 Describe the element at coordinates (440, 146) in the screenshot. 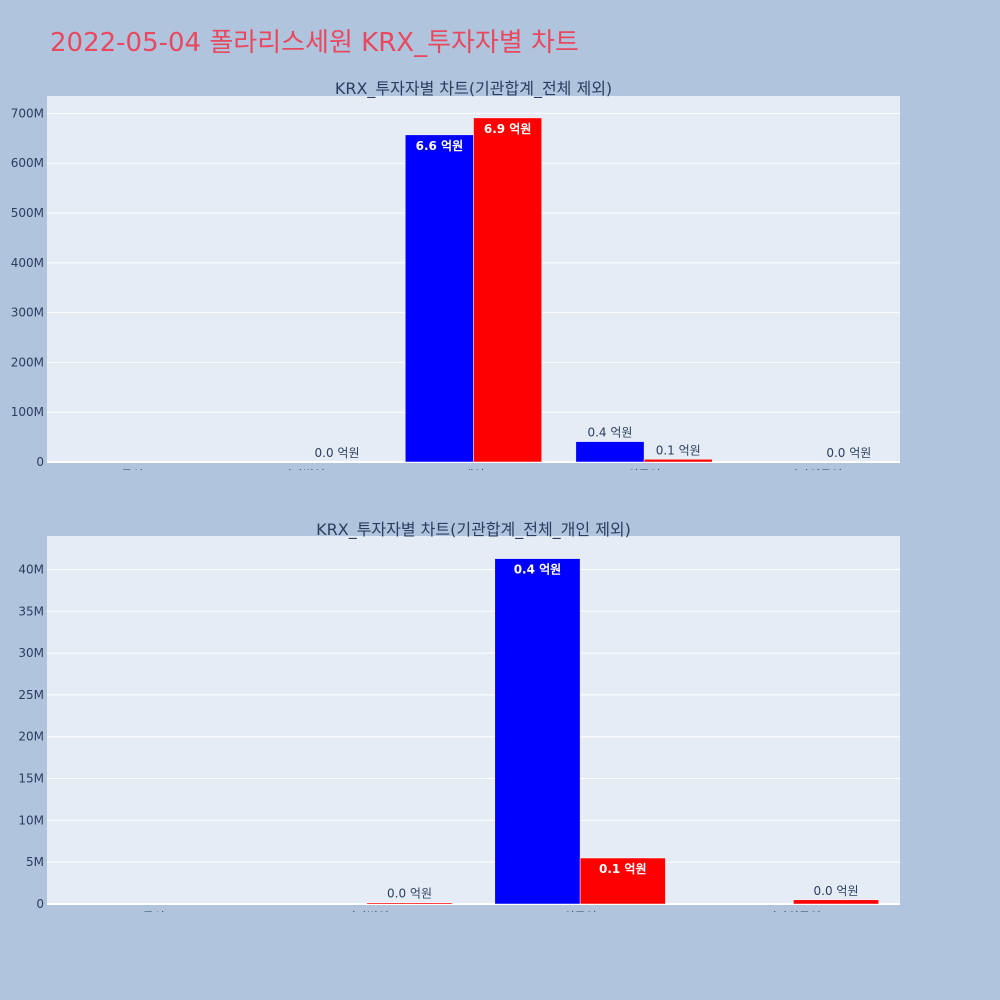

I see `bar-data-label: 6.6 억원` at that location.